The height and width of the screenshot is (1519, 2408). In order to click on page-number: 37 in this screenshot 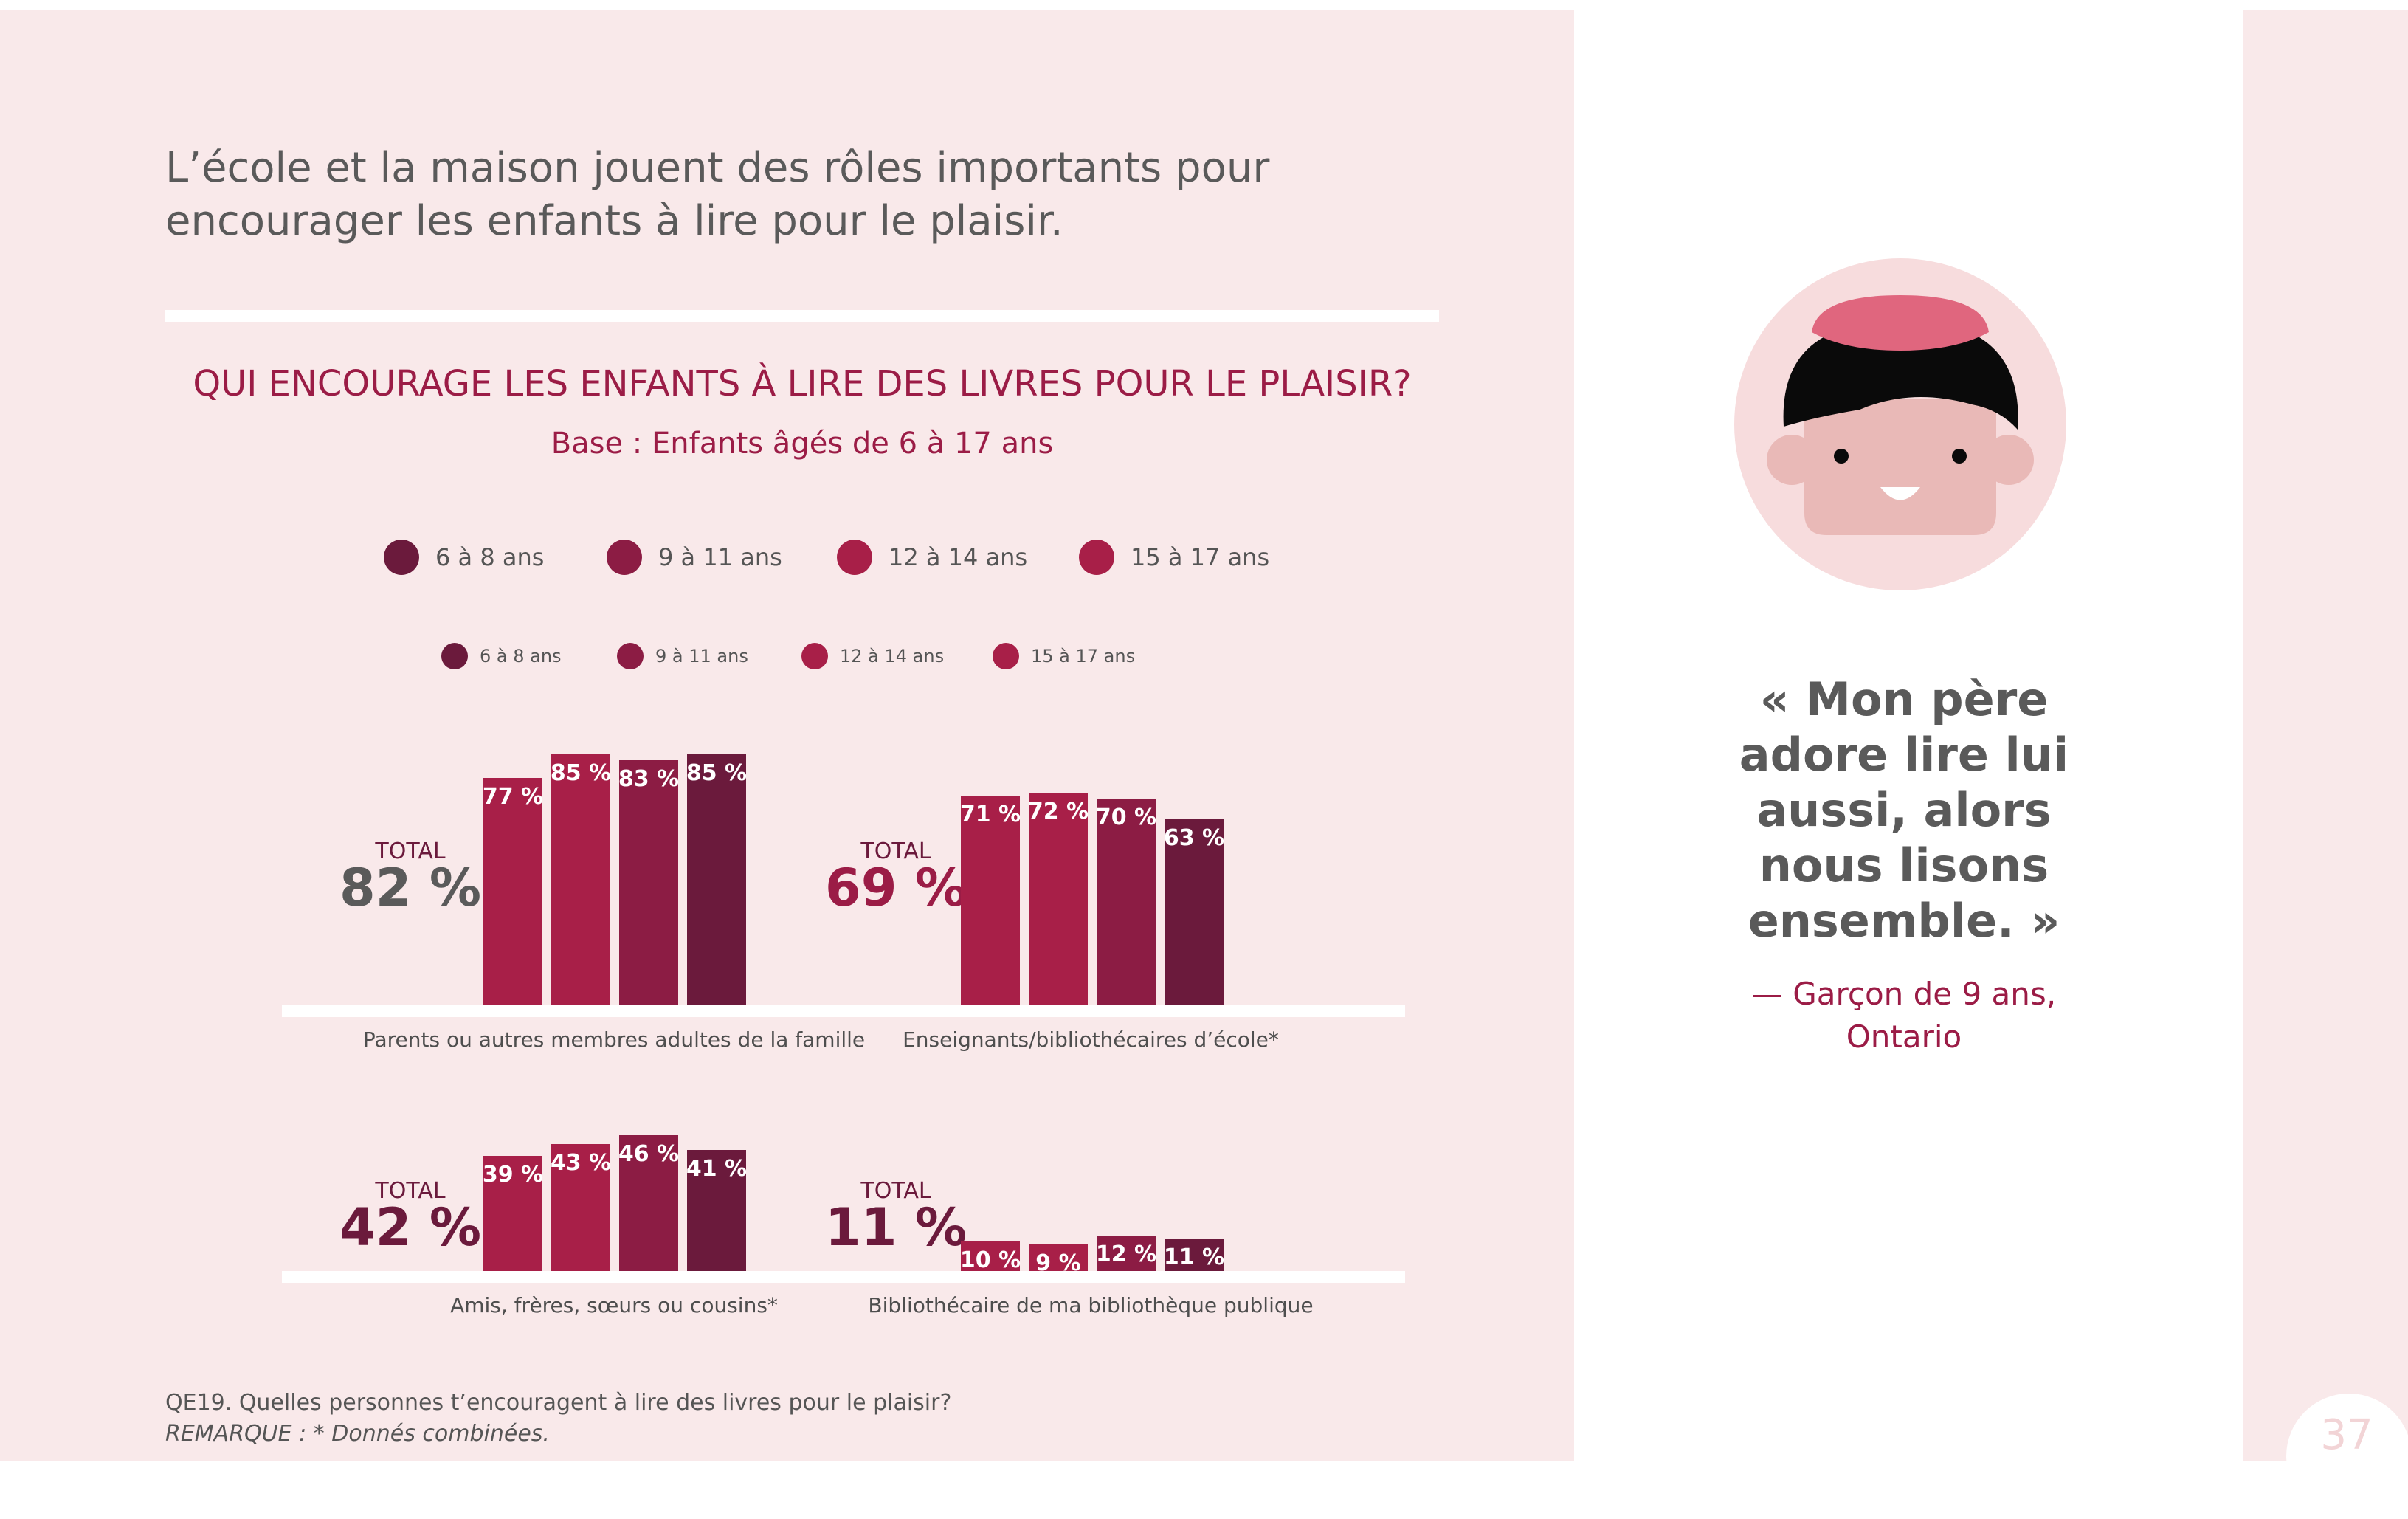, I will do `click(2346, 1435)`.